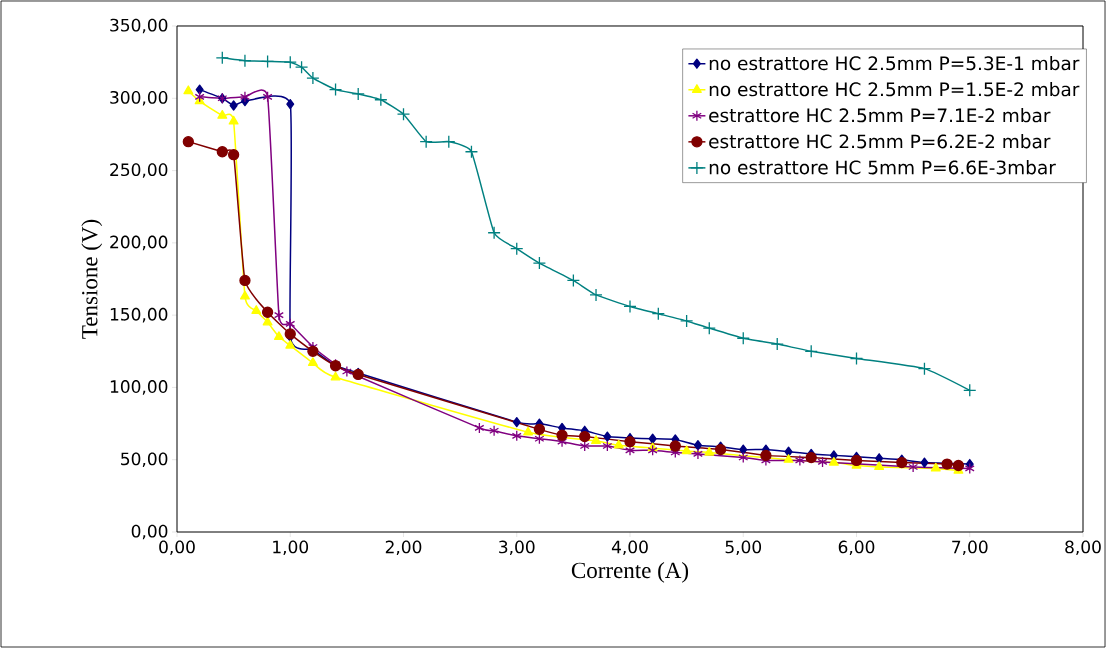 The width and height of the screenshot is (1106, 648). Describe the element at coordinates (629, 548) in the screenshot. I see `x-tick-label: 4,00` at that location.